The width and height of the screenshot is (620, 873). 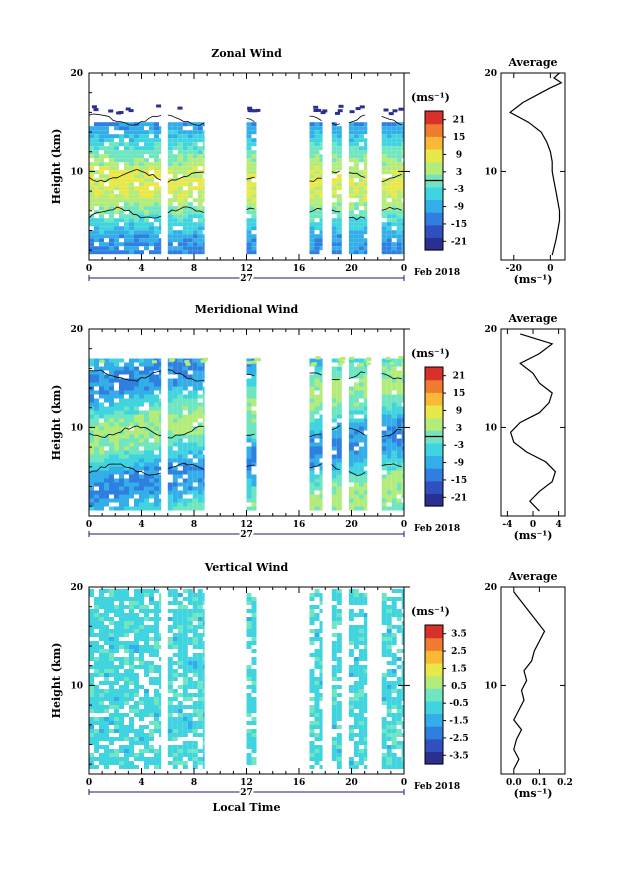 What do you see at coordinates (459, 138) in the screenshot?
I see `colorbar-tick-label: 15` at bounding box center [459, 138].